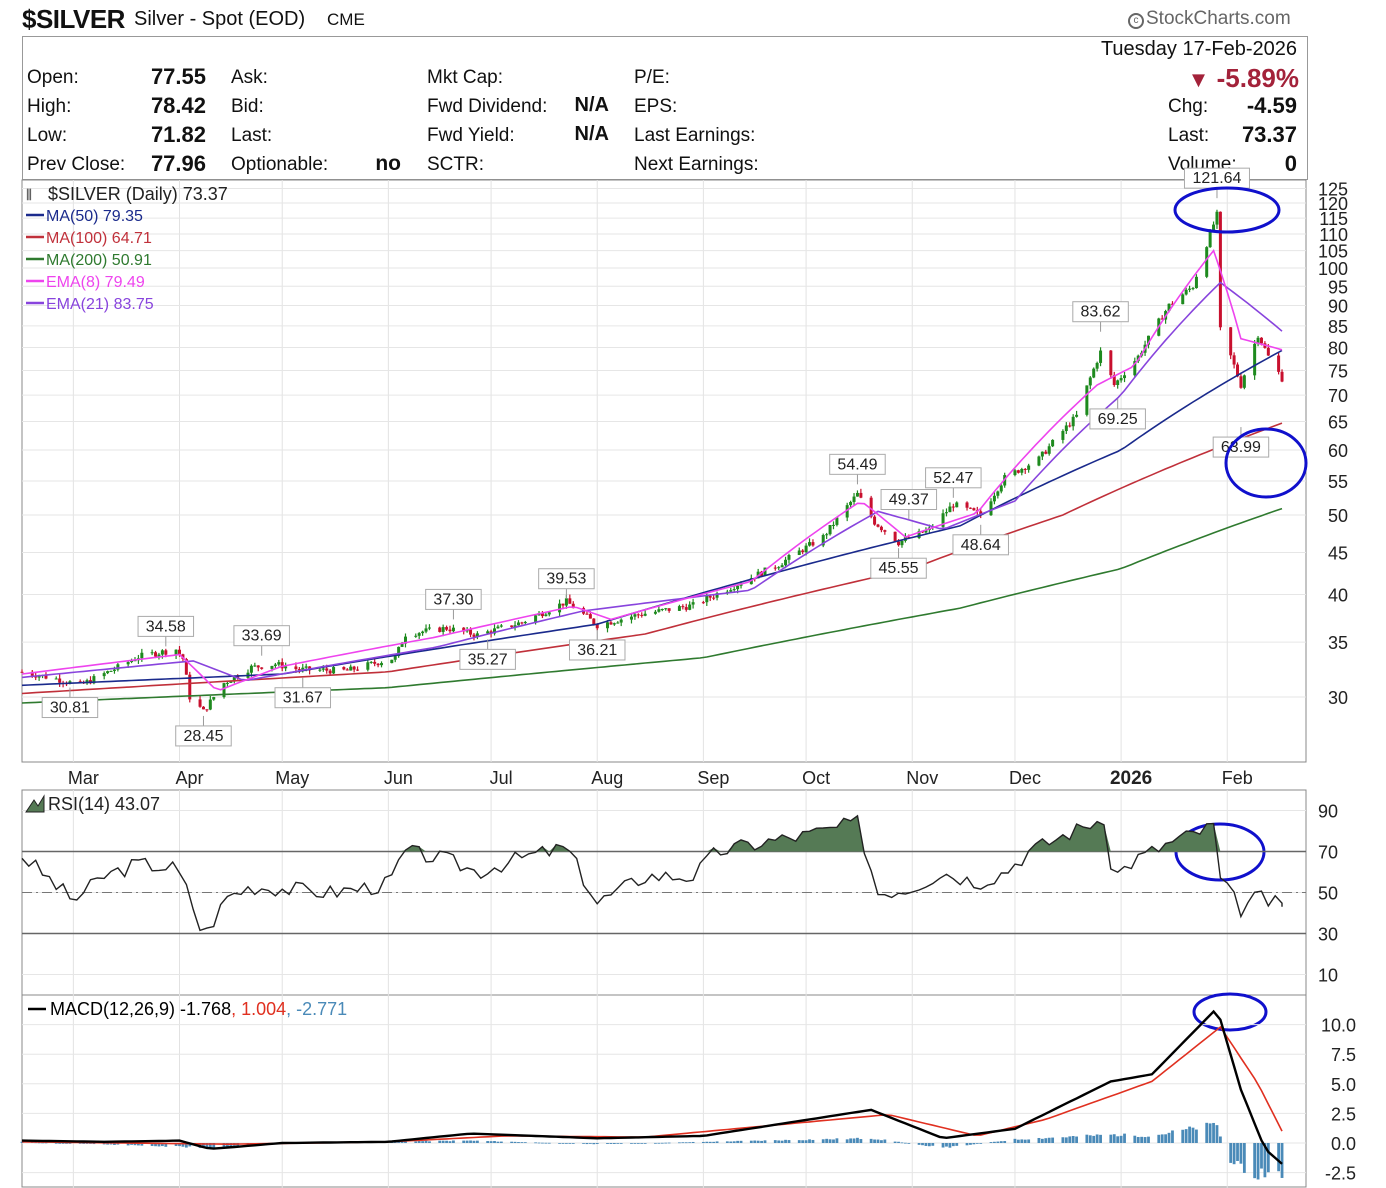  I want to click on macd-tick-label: -2.5, so click(1340, 1174).